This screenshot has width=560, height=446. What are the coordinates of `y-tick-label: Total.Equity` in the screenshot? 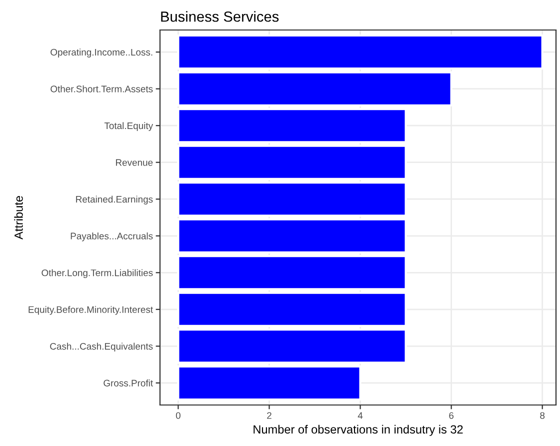 It's located at (129, 126).